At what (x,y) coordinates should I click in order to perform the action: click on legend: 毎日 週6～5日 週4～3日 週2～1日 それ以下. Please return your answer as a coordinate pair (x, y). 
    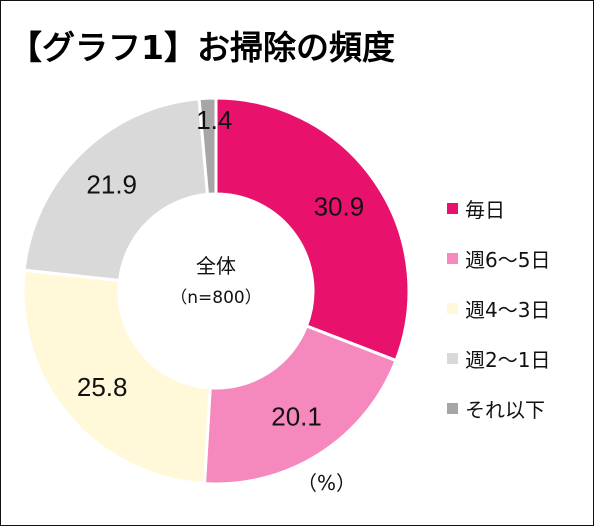
    Looking at the image, I should click on (498, 320).